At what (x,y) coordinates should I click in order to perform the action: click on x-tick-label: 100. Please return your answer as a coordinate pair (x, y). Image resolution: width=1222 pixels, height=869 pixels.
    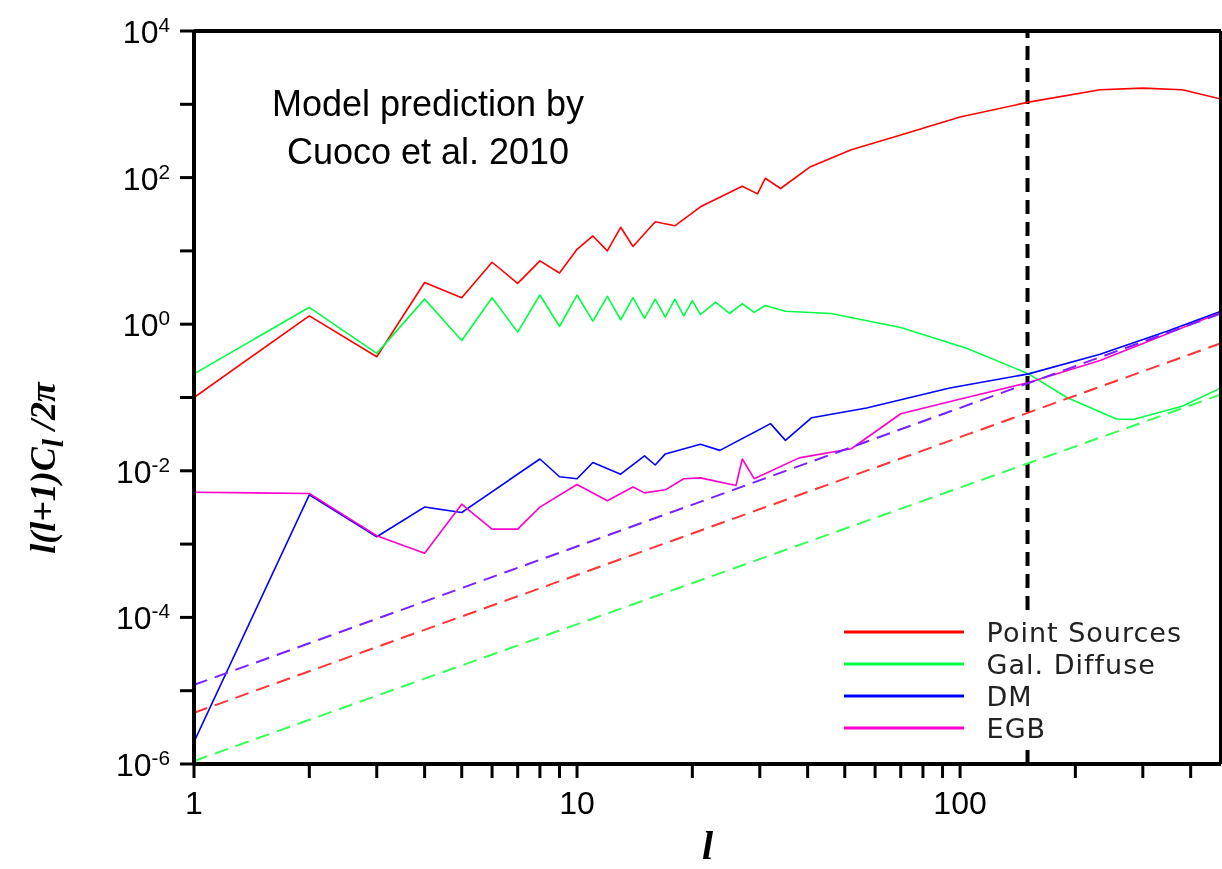
    Looking at the image, I should click on (960, 803).